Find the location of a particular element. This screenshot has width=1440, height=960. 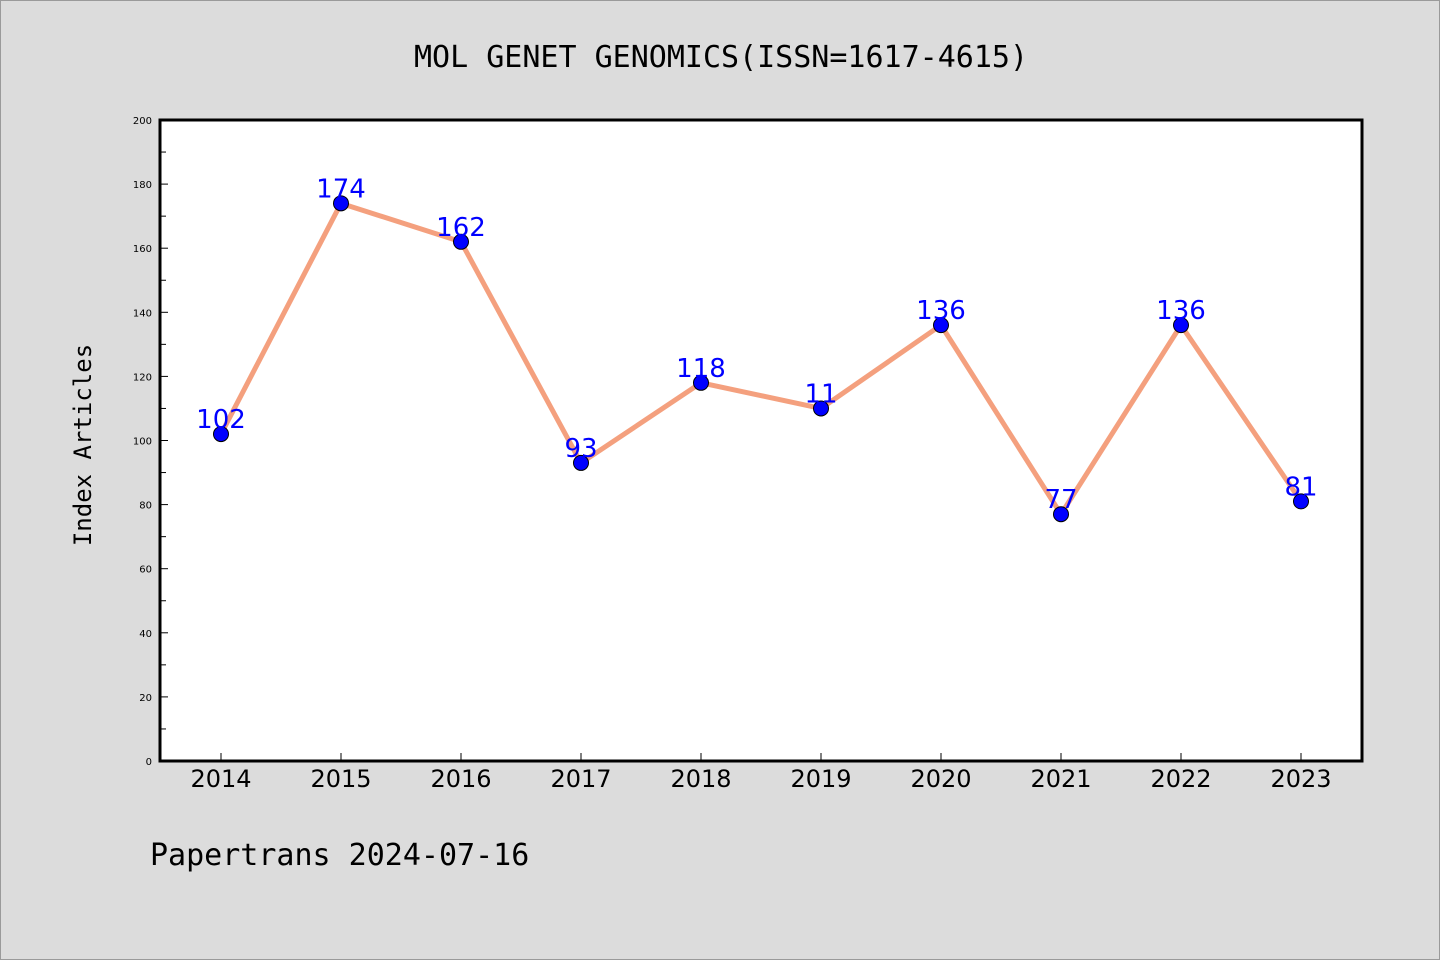

x-tick-label: 2014 is located at coordinates (220, 779).